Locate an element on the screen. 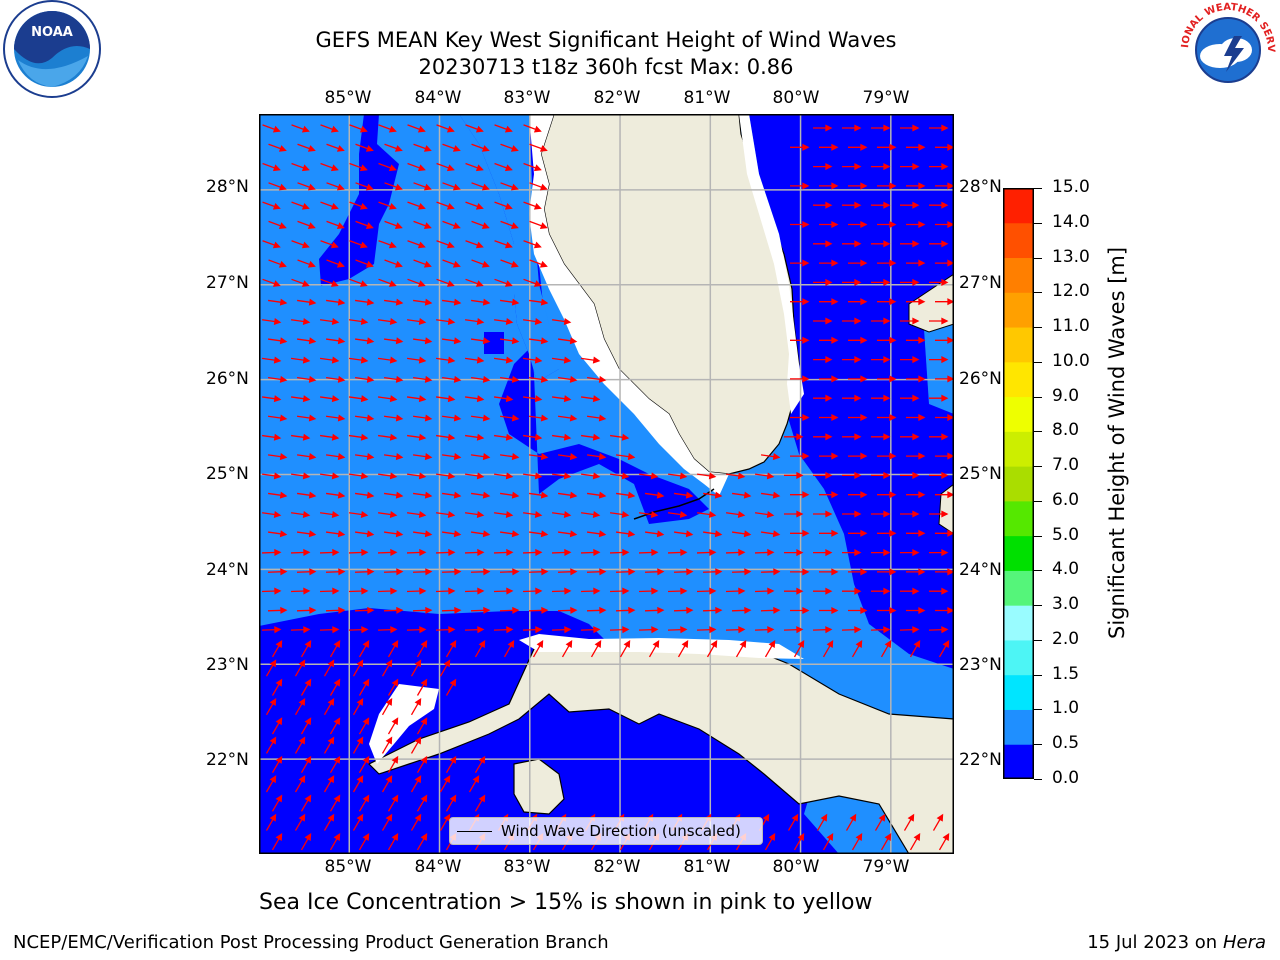 The height and width of the screenshot is (960, 1280). colorbar-tick-label: 14.0 is located at coordinates (1071, 221).